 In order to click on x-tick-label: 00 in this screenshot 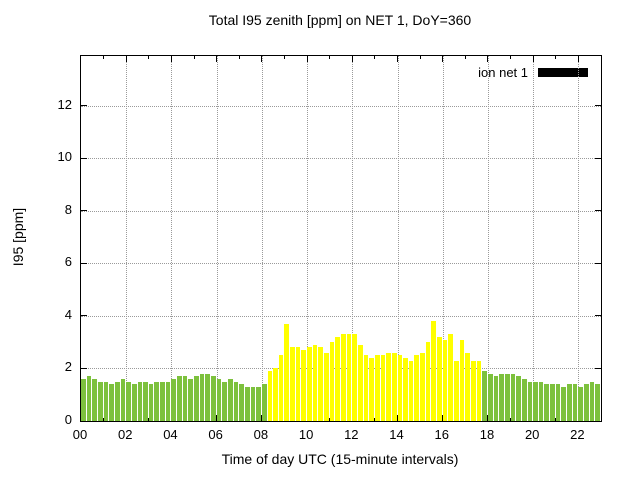, I will do `click(80, 434)`.